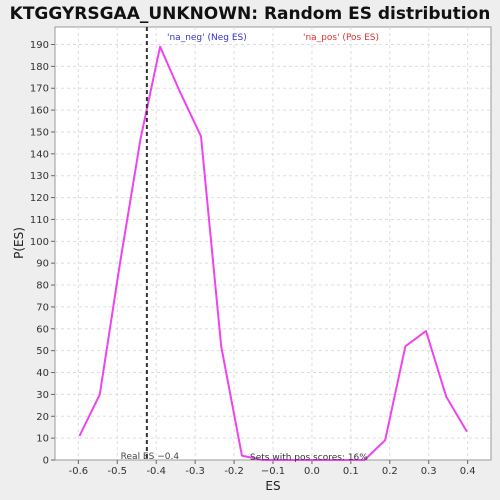 The width and height of the screenshot is (500, 500). Describe the element at coordinates (468, 471) in the screenshot. I see `x-tick-label: 0.4` at that location.